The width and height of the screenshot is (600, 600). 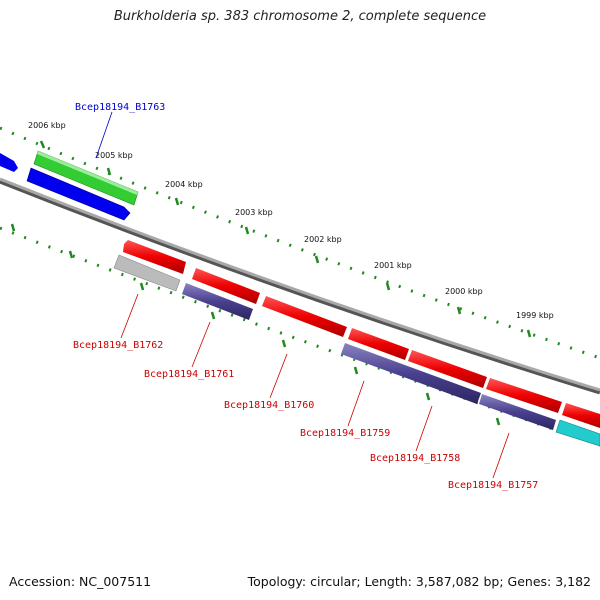 What do you see at coordinates (415, 458) in the screenshot?
I see `gene-label-b1758: Bcep18194_B1758` at bounding box center [415, 458].